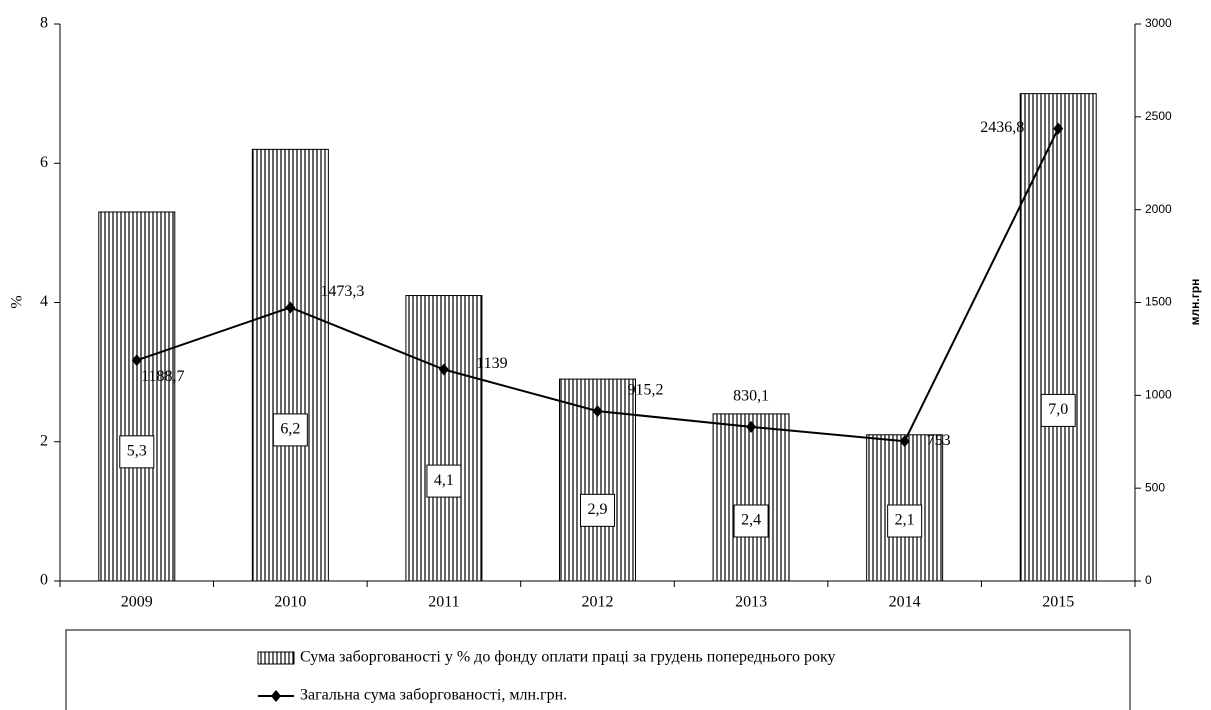  Describe the element at coordinates (1155, 487) in the screenshot. I see `y2-tick-label: 500` at that location.